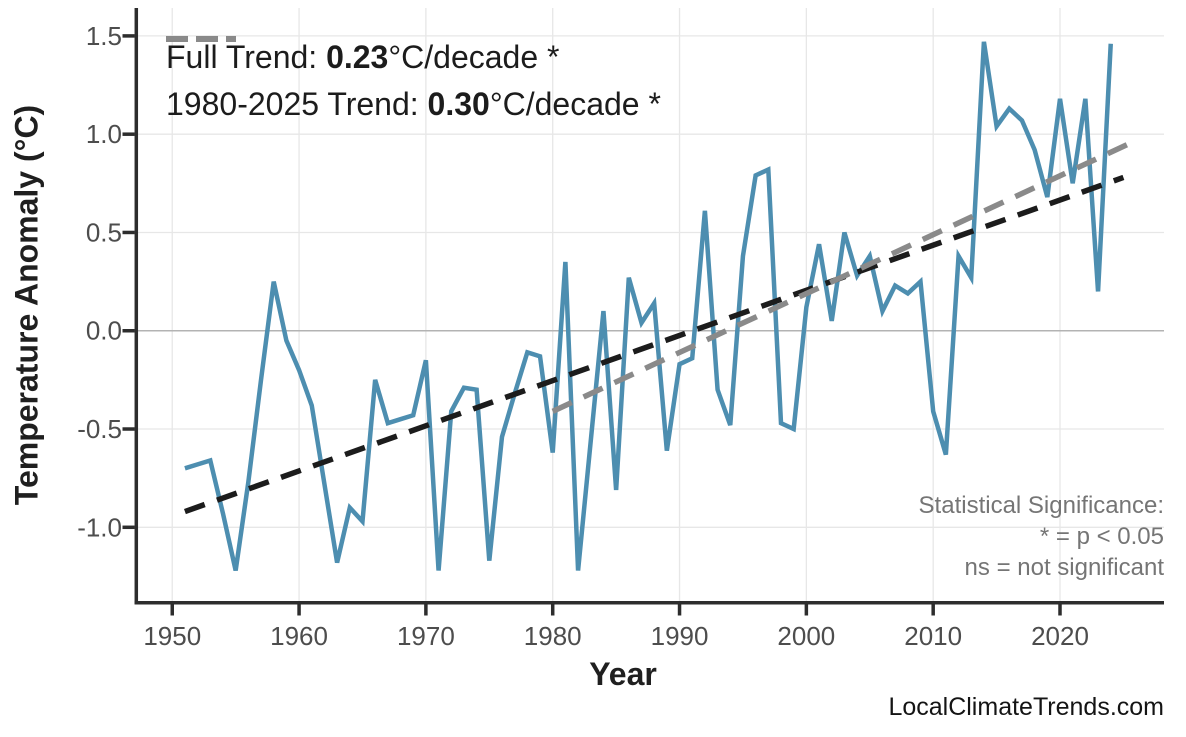 The image size is (1186, 737). Describe the element at coordinates (623, 674) in the screenshot. I see `x-axis-title: Year` at that location.